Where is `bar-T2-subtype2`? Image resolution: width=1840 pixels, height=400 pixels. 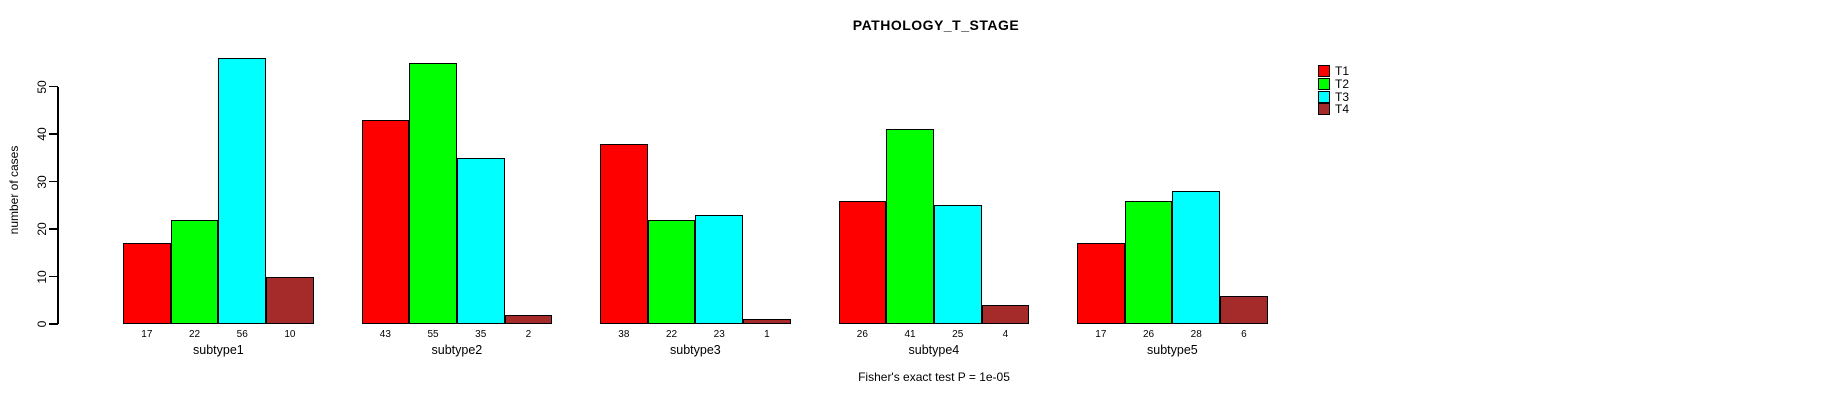 bar-T2-subtype2 is located at coordinates (433, 193).